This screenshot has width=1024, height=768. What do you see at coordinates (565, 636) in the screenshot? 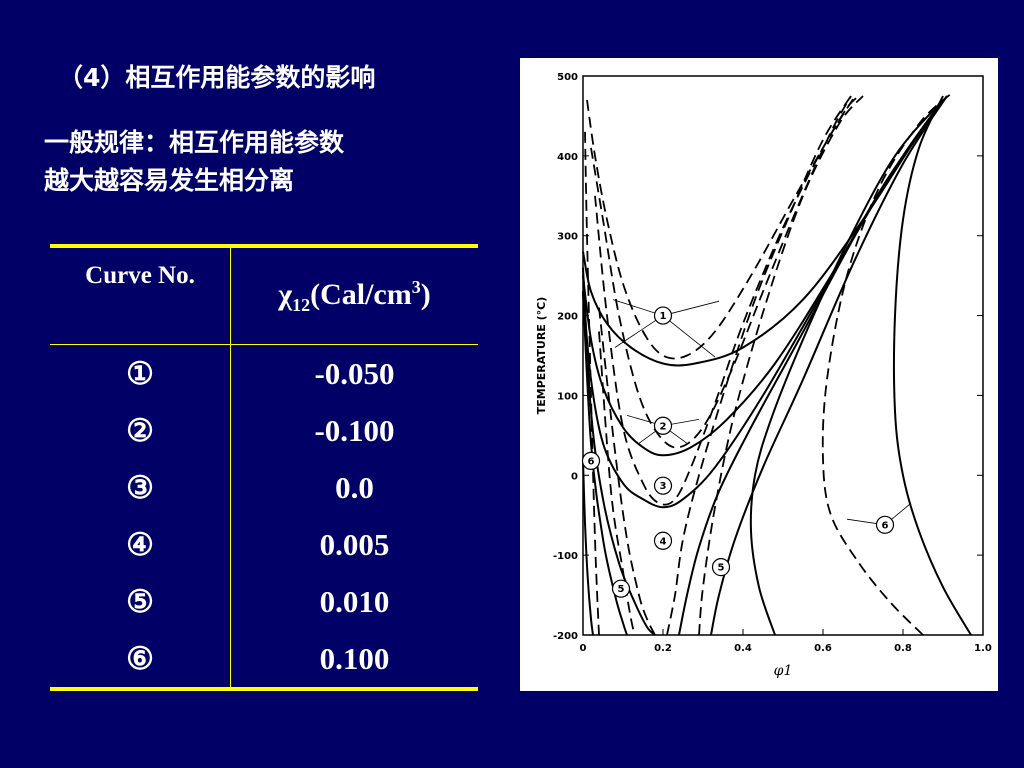
I see `y-tick-label: -200` at bounding box center [565, 636].